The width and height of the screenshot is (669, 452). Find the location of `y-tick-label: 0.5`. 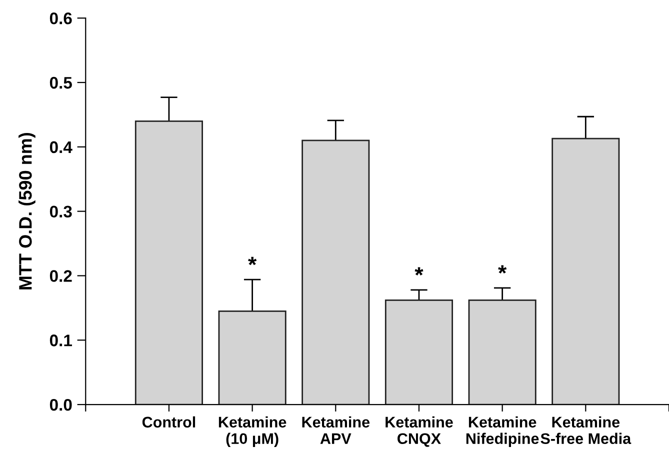

y-tick-label: 0.5 is located at coordinates (61, 82).